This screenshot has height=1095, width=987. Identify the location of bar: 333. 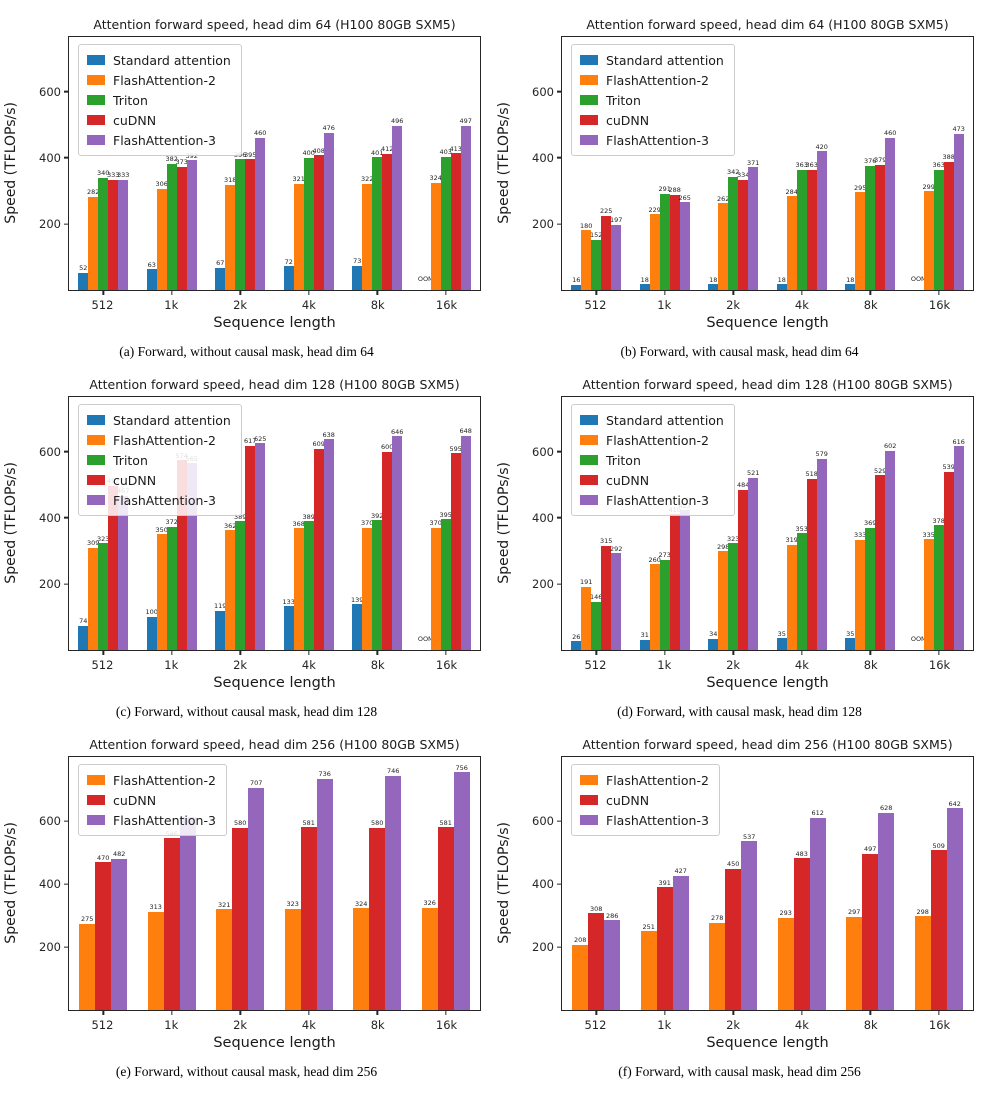
(860, 591).